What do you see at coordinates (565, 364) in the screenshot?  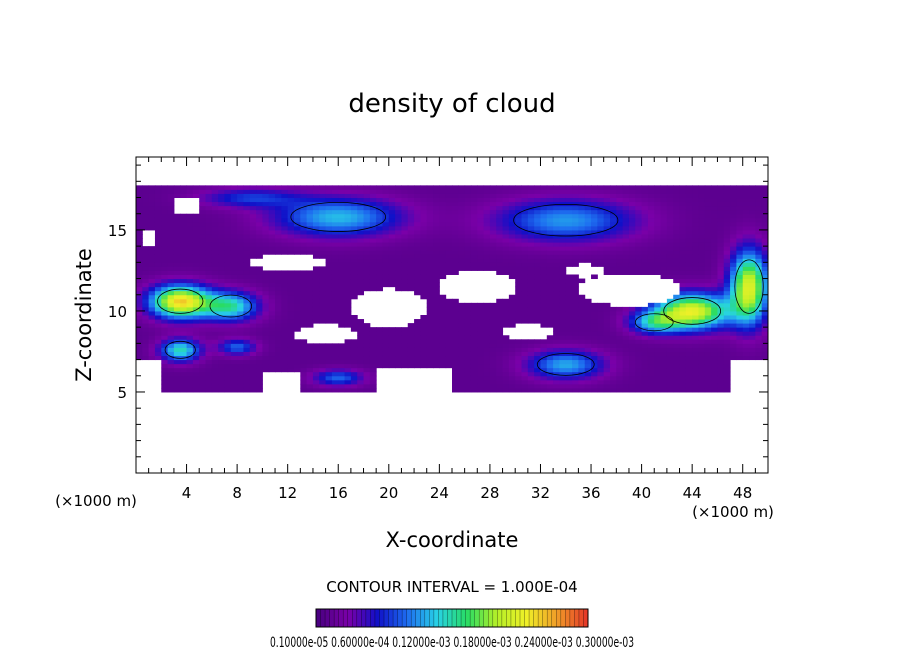 I see `contour-line` at bounding box center [565, 364].